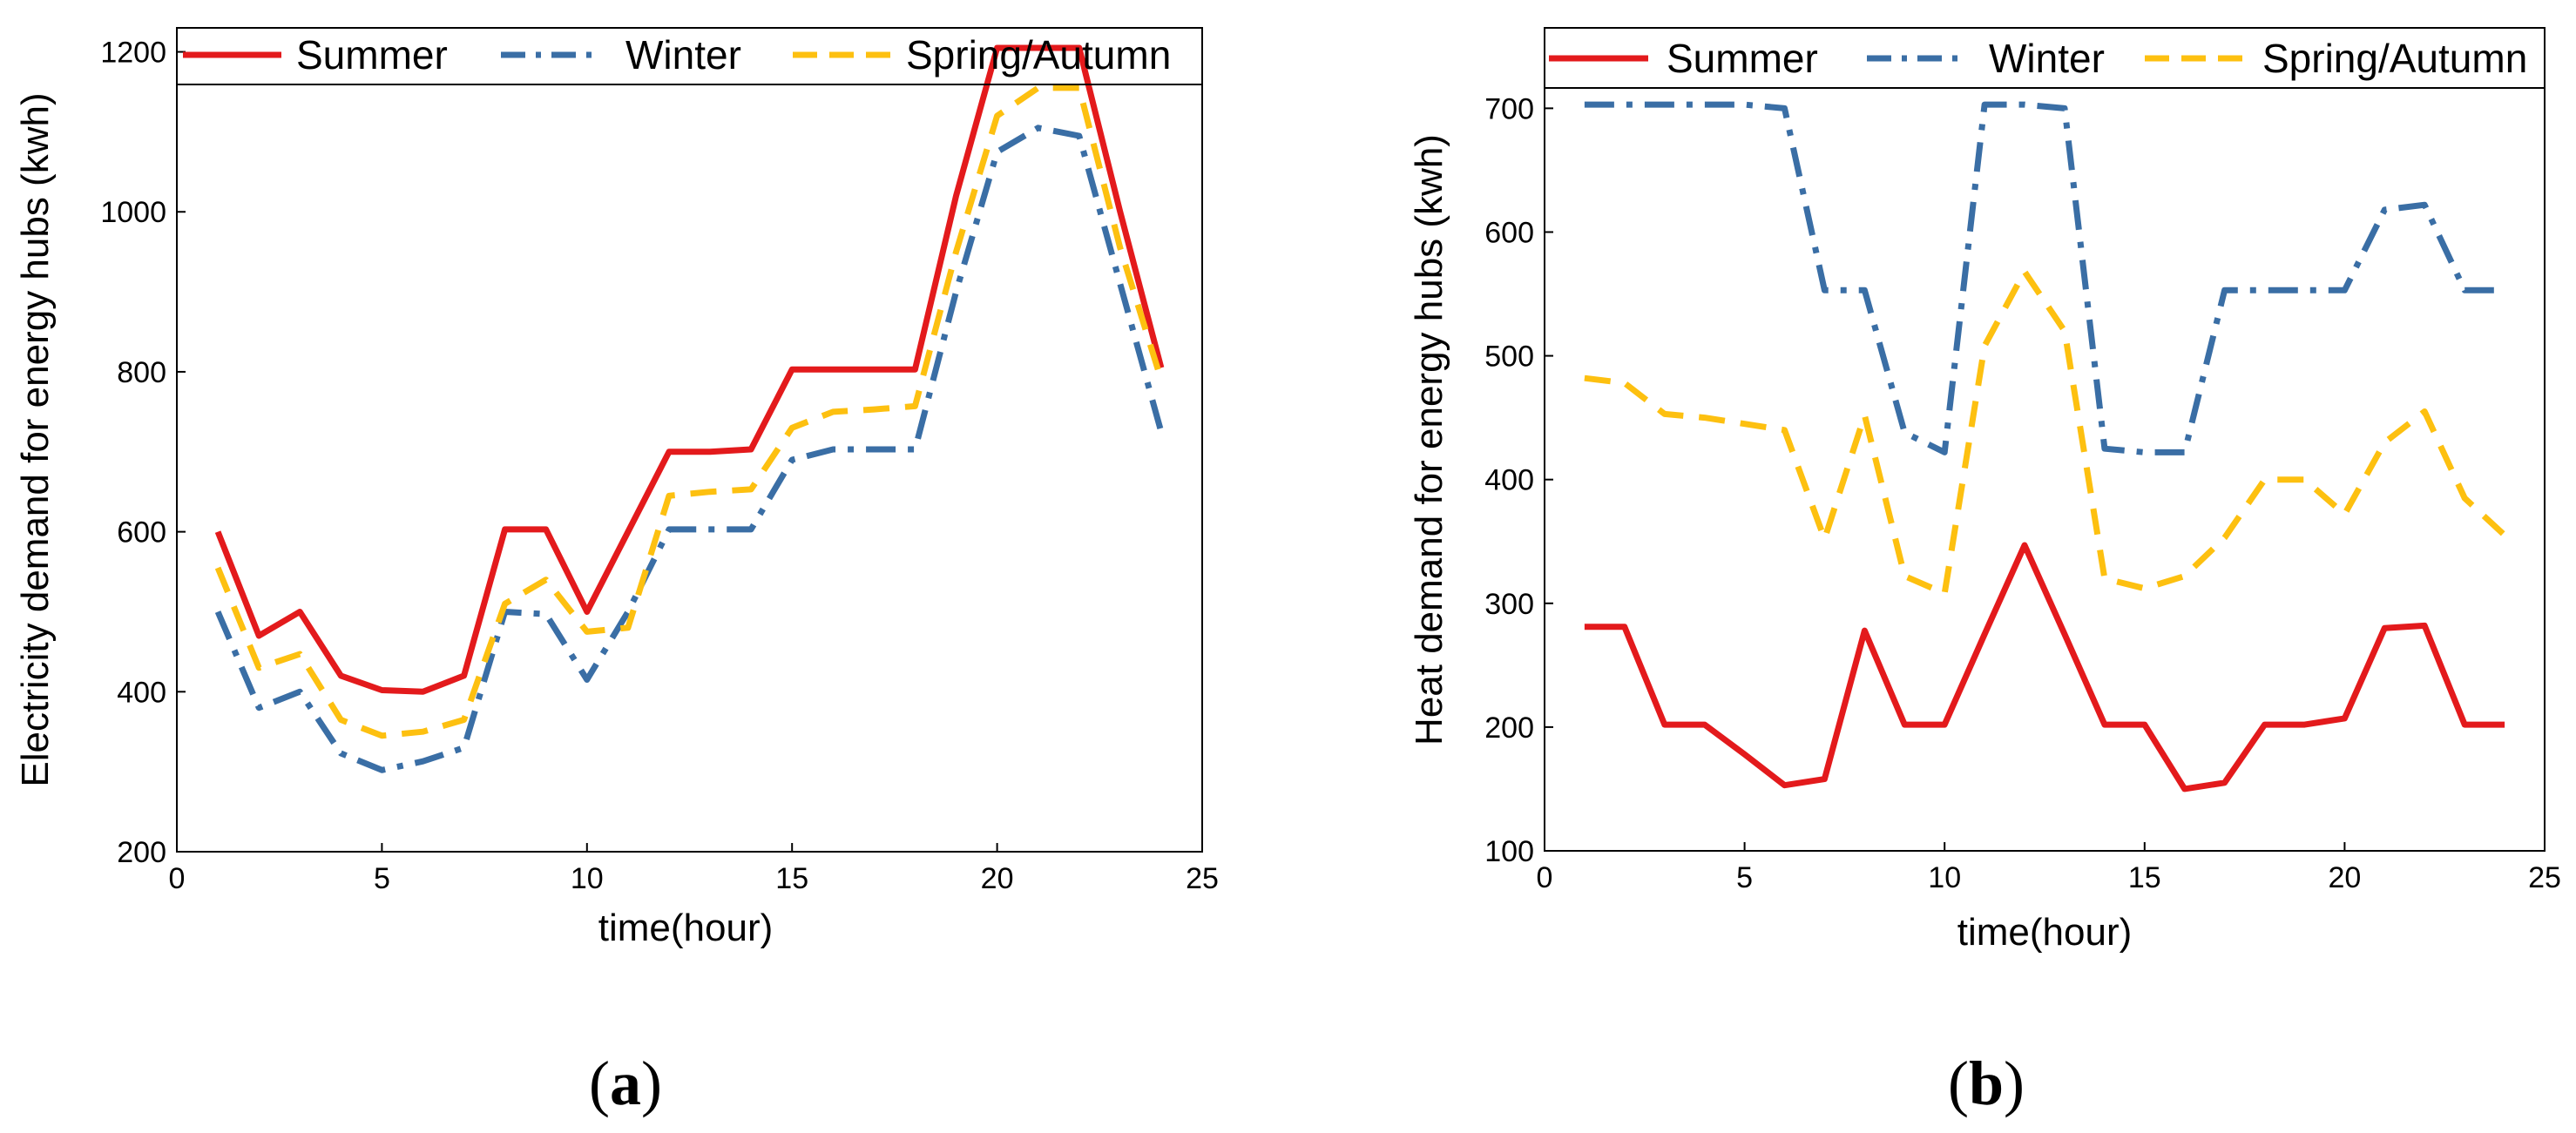 This screenshot has height=1133, width=2576. Describe the element at coordinates (133, 212) in the screenshot. I see `chart-a-y-tick-label: 1000` at that location.